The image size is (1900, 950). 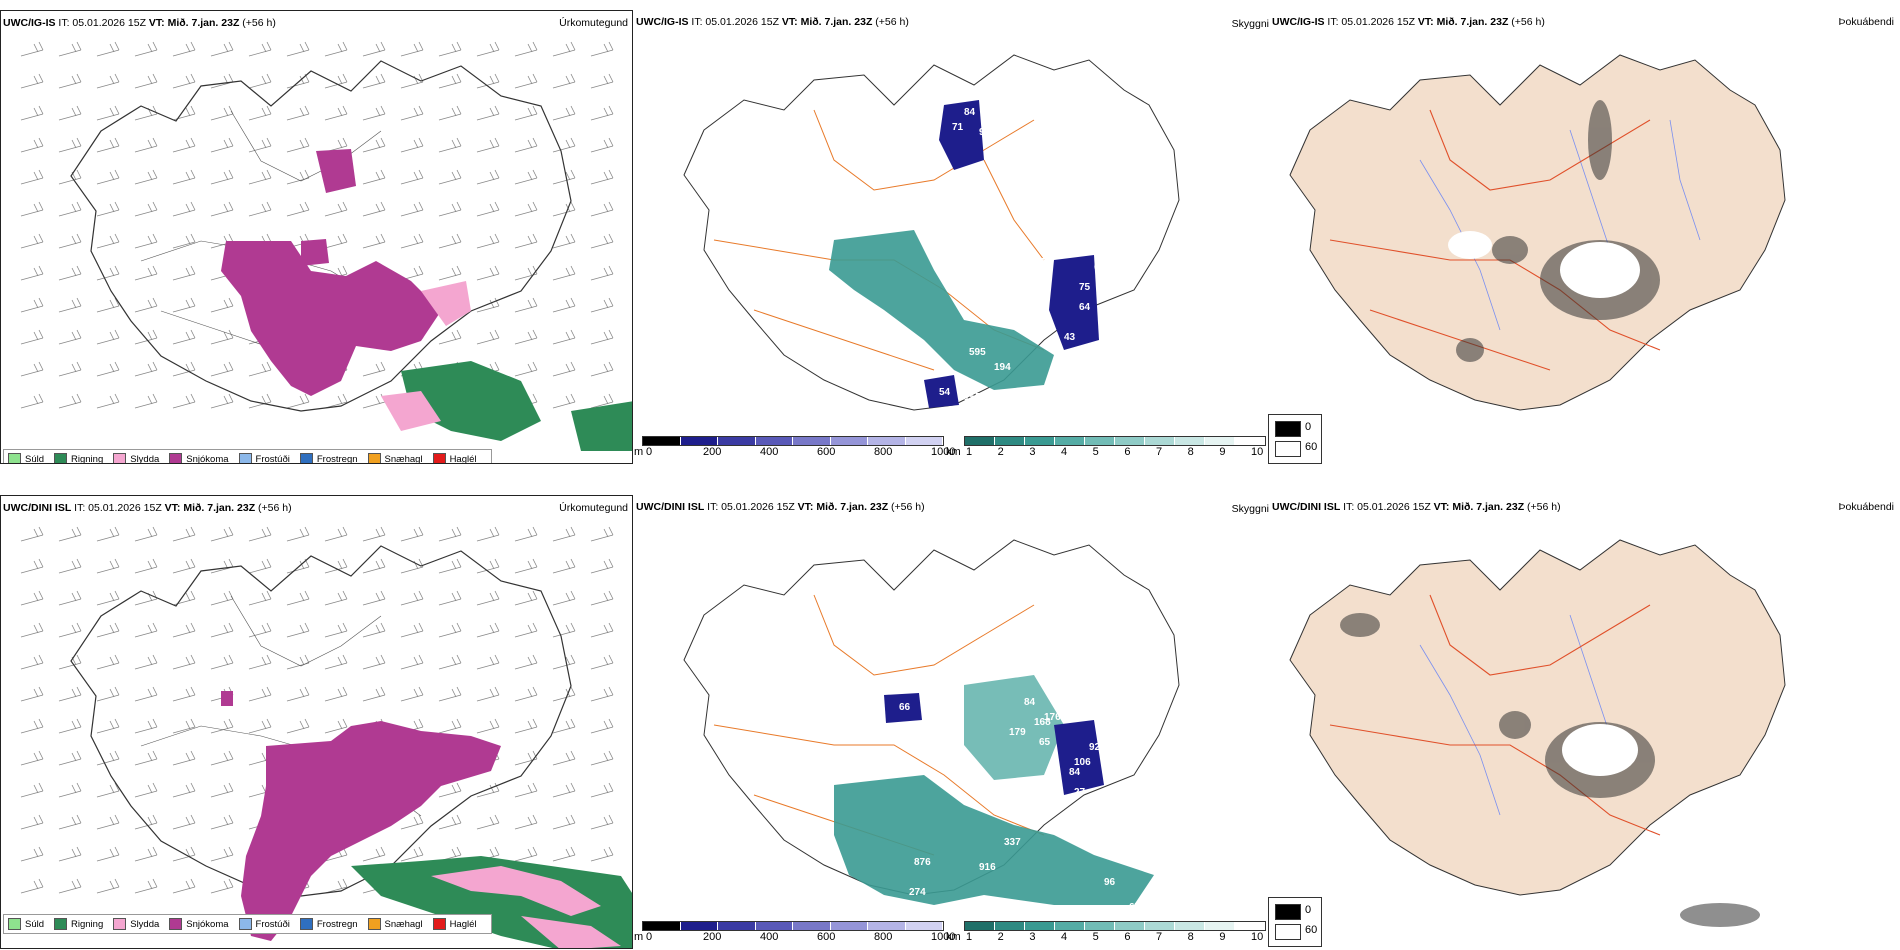 What do you see at coordinates (826, 452) in the screenshot?
I see `colorbar-tick: 600` at bounding box center [826, 452].